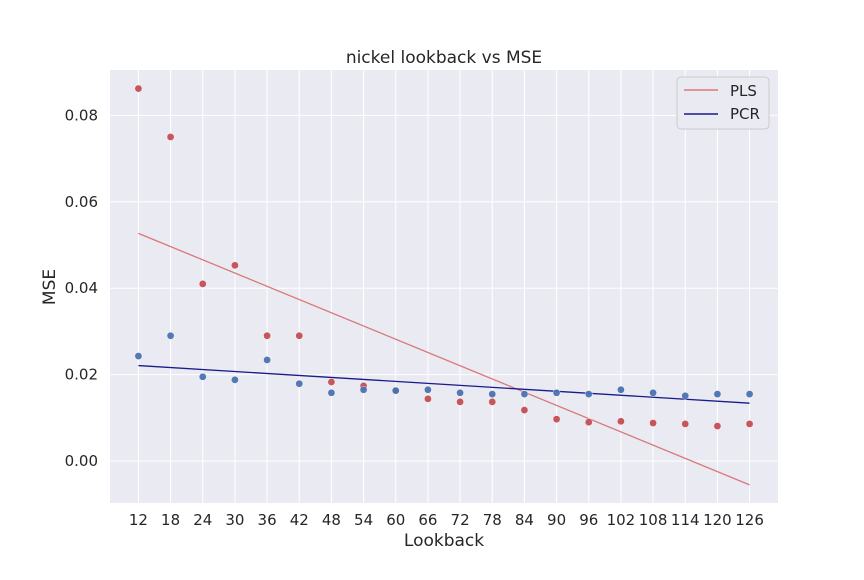  What do you see at coordinates (50, 287) in the screenshot?
I see `y-axis-label: MSE` at bounding box center [50, 287].